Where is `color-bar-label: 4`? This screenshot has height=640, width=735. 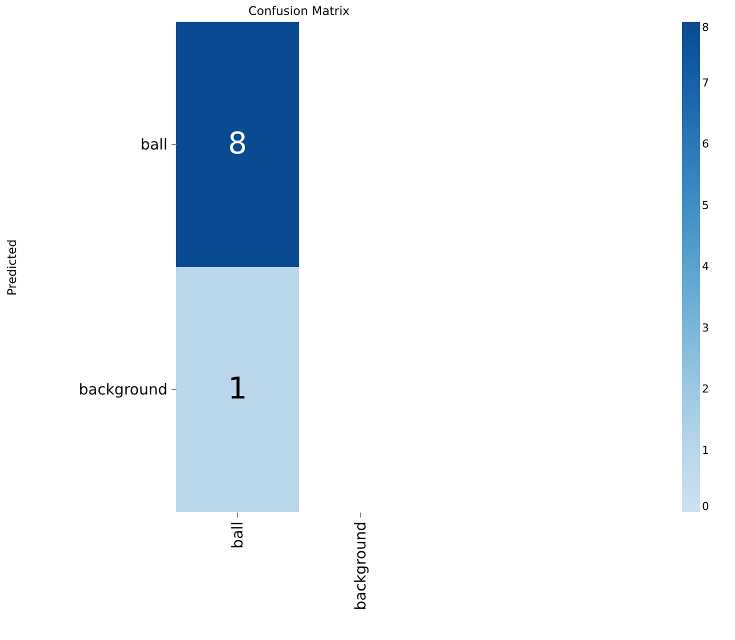 color-bar-label: 4 is located at coordinates (705, 266).